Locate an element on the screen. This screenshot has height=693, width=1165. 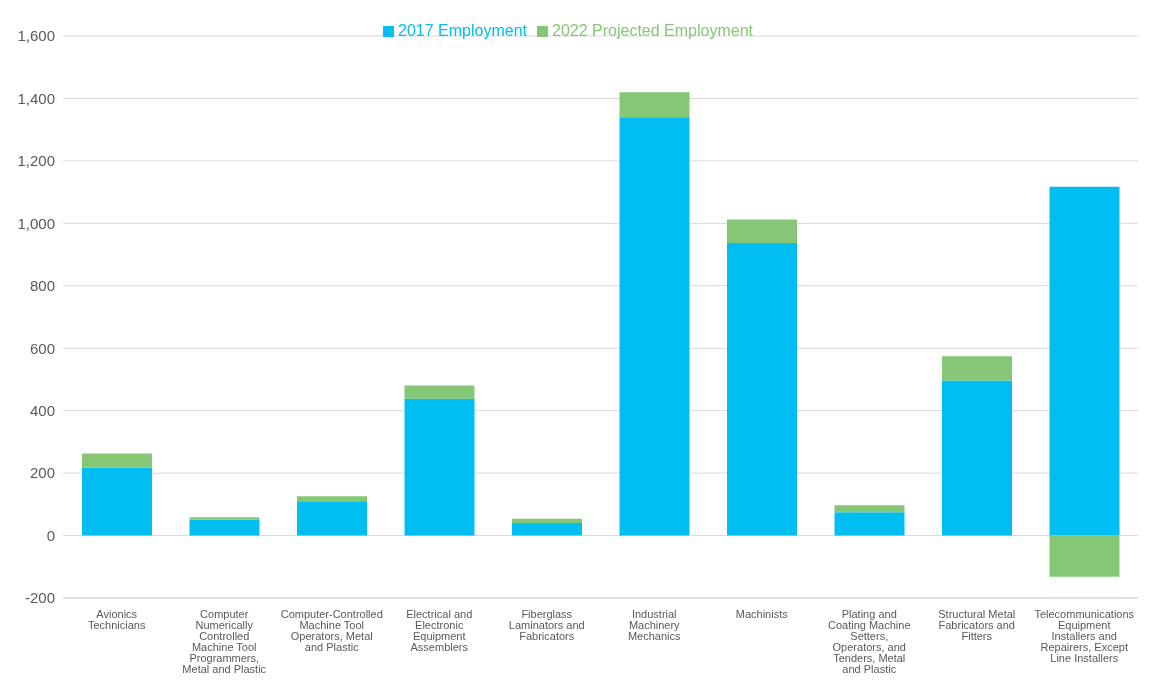
x-tick-label: Computer-Controlled Machine Tool Operators, Metal and Plastic is located at coordinates (331, 630).